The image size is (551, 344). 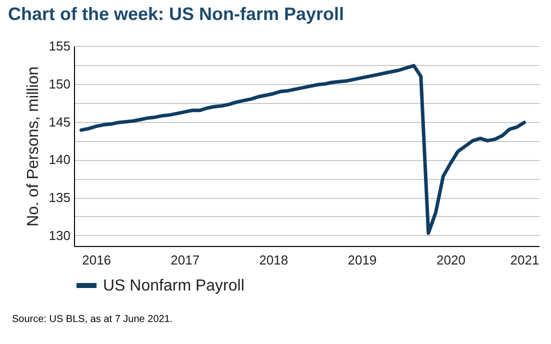 What do you see at coordinates (173, 286) in the screenshot?
I see `legend-label: US Nonfarm Payroll` at bounding box center [173, 286].